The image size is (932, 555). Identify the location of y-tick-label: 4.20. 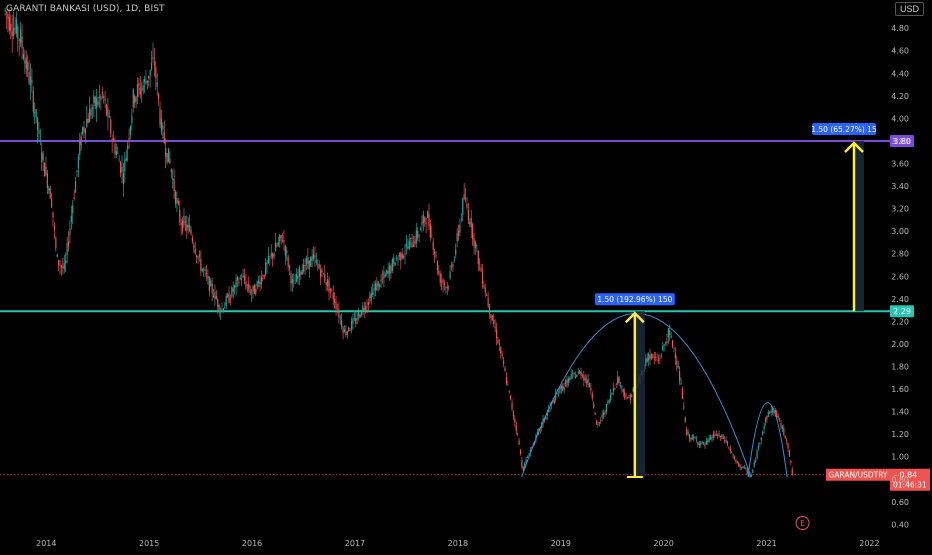
(900, 96).